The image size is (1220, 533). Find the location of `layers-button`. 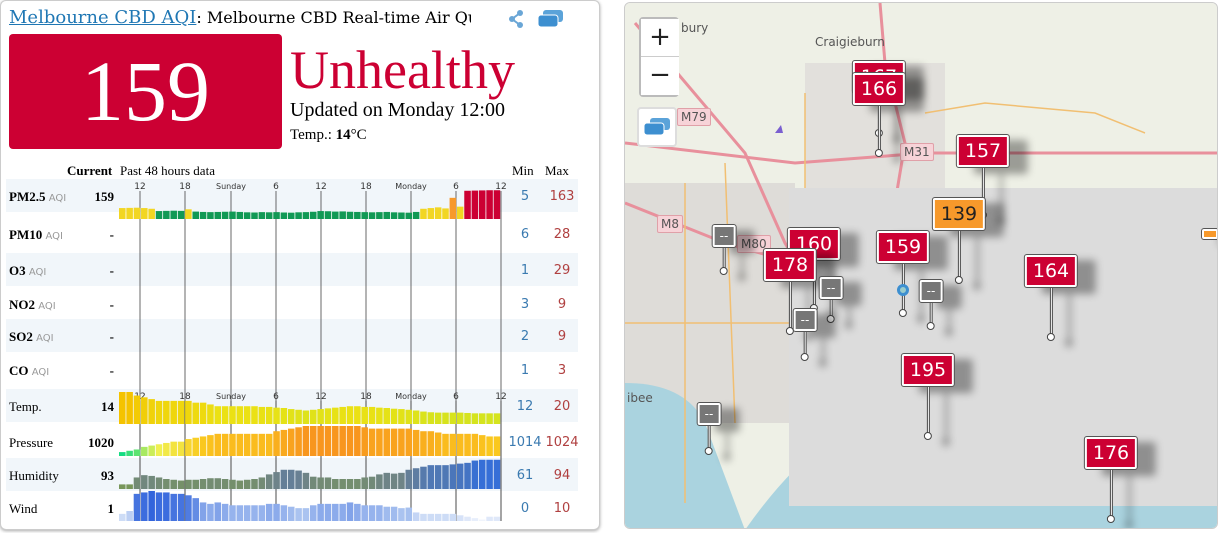

layers-button is located at coordinates (657, 127).